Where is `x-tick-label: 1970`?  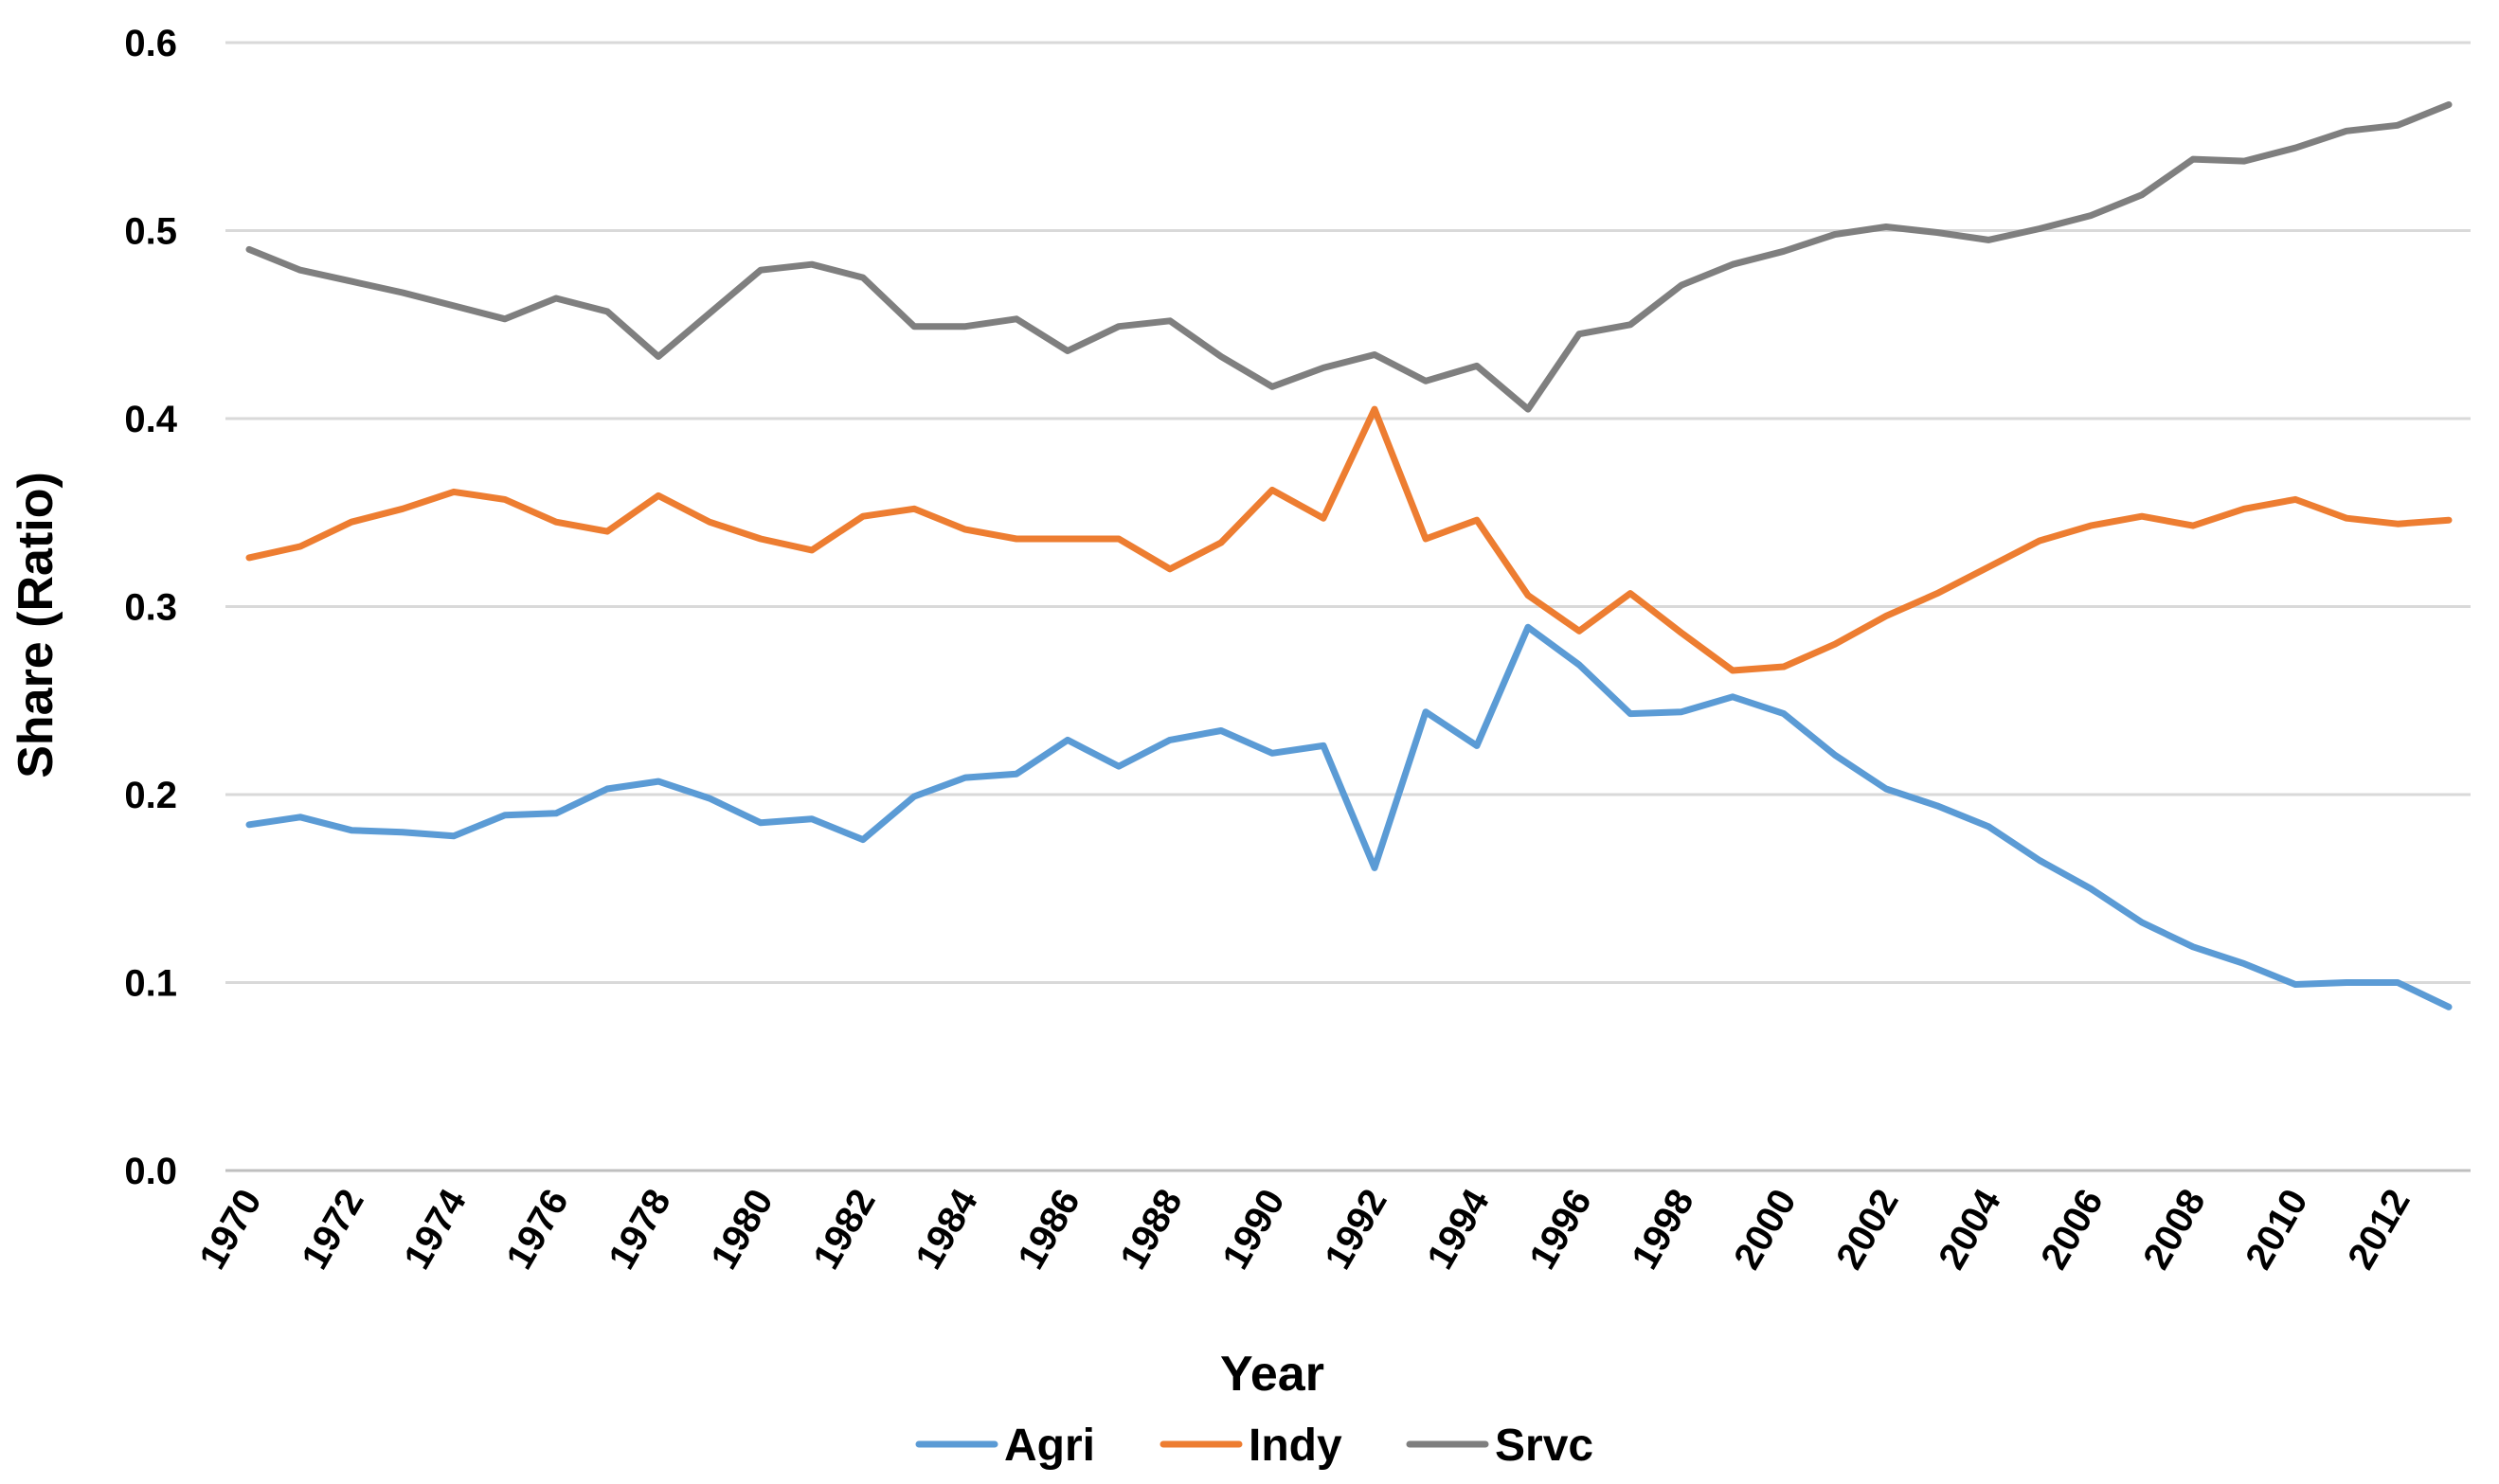
x-tick-label: 1970 is located at coordinates (231, 1230).